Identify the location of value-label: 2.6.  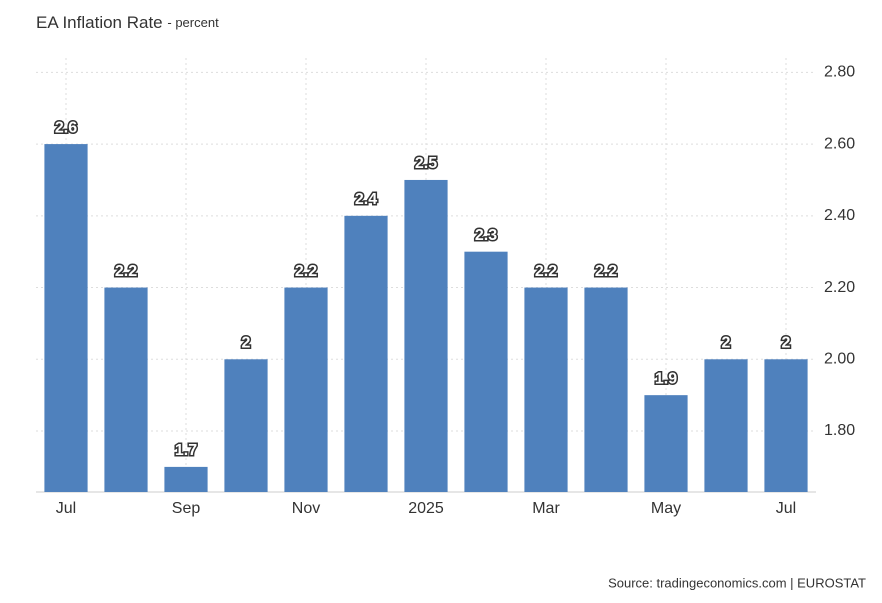
(66, 127).